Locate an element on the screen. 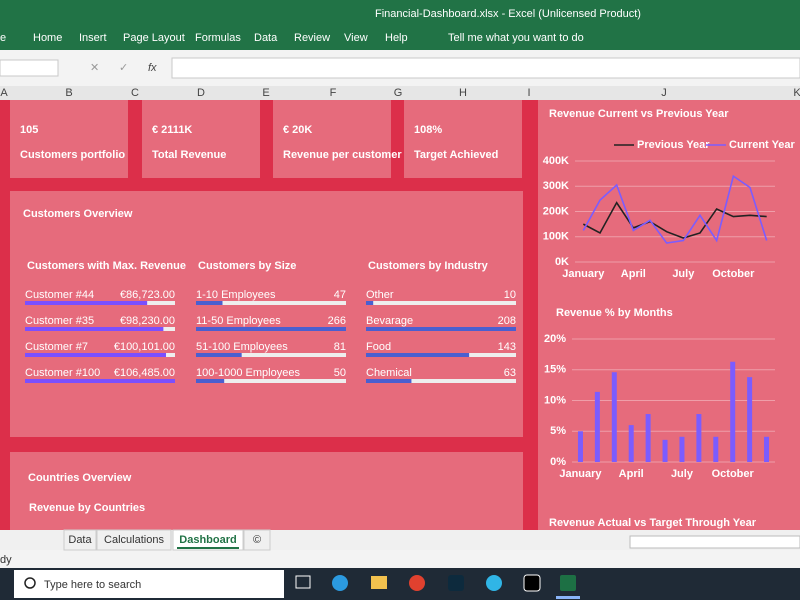  column-header: H is located at coordinates (463, 93).